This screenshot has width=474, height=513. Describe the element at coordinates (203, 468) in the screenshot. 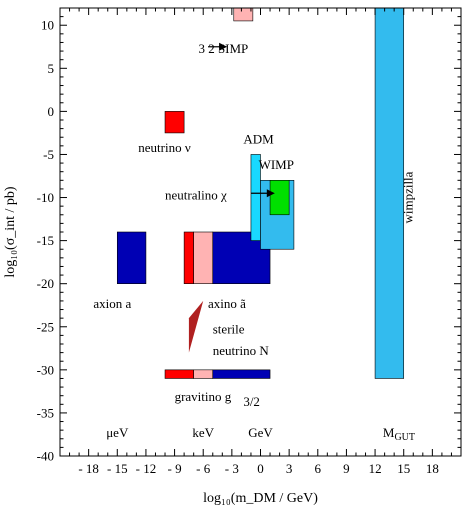

I see `x-tick-label: - 6` at that location.